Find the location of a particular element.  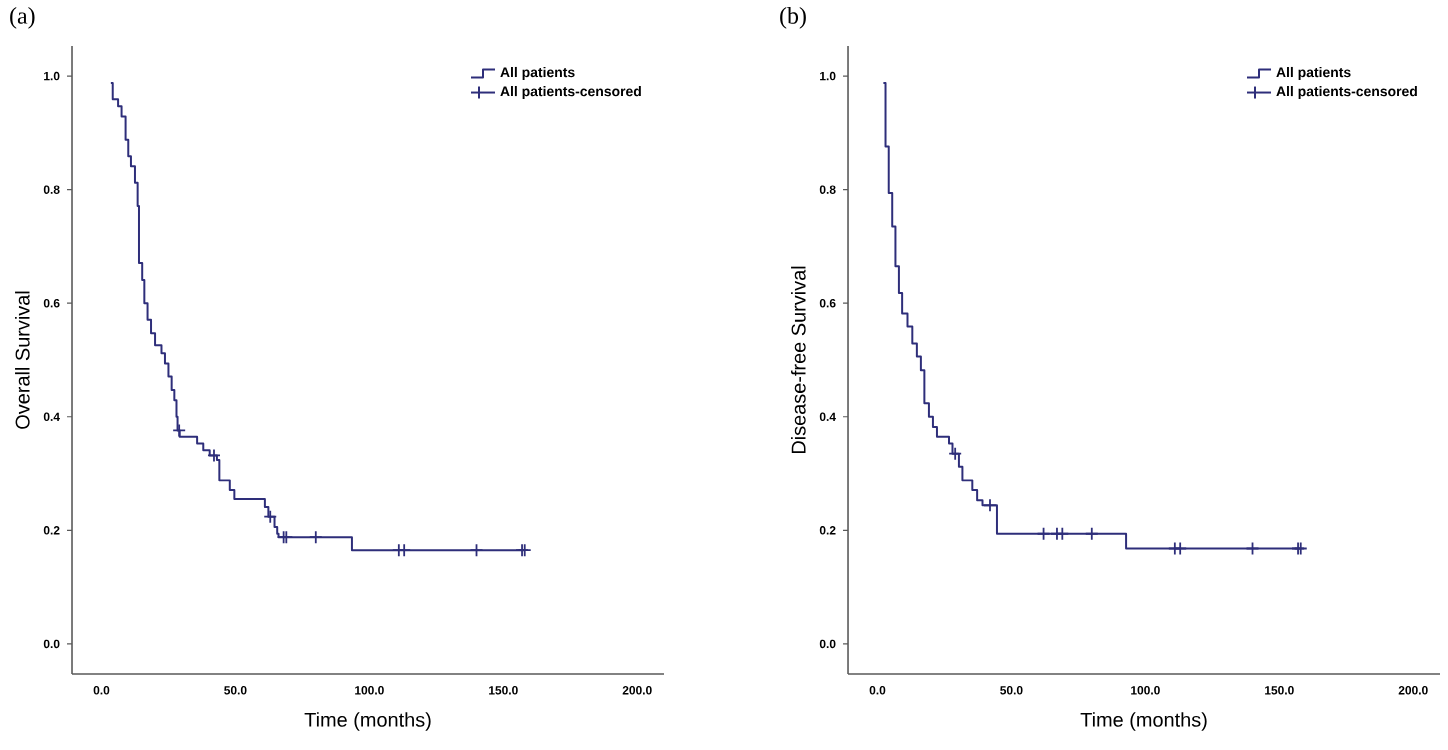

y-axis-title: Disease-free Survival is located at coordinates (798, 360).